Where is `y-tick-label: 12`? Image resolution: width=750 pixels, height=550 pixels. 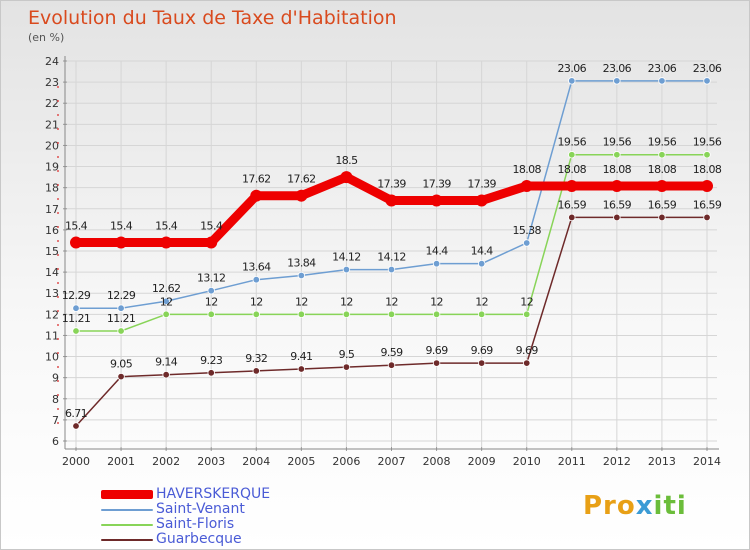 y-tick-label: 12 is located at coordinates (52, 314).